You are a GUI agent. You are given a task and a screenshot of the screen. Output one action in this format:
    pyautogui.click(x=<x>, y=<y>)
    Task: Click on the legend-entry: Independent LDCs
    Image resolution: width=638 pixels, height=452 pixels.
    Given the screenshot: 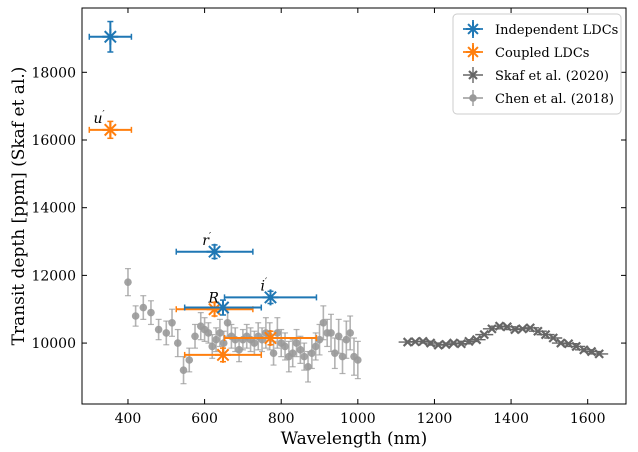 What is the action you would take?
    pyautogui.click(x=540, y=29)
    